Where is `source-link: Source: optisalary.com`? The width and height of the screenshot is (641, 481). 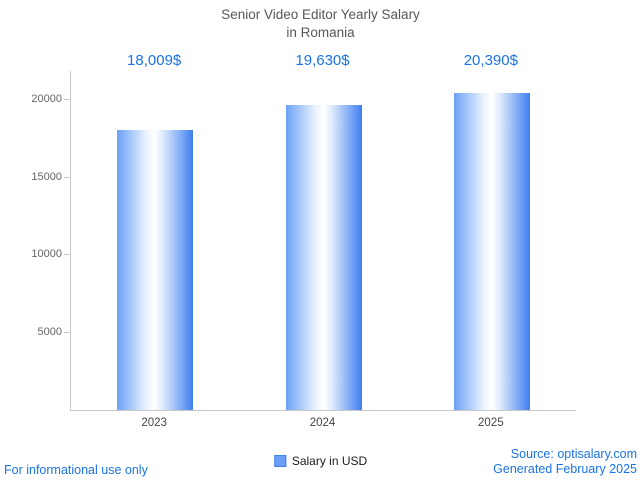 source-link: Source: optisalary.com is located at coordinates (573, 454).